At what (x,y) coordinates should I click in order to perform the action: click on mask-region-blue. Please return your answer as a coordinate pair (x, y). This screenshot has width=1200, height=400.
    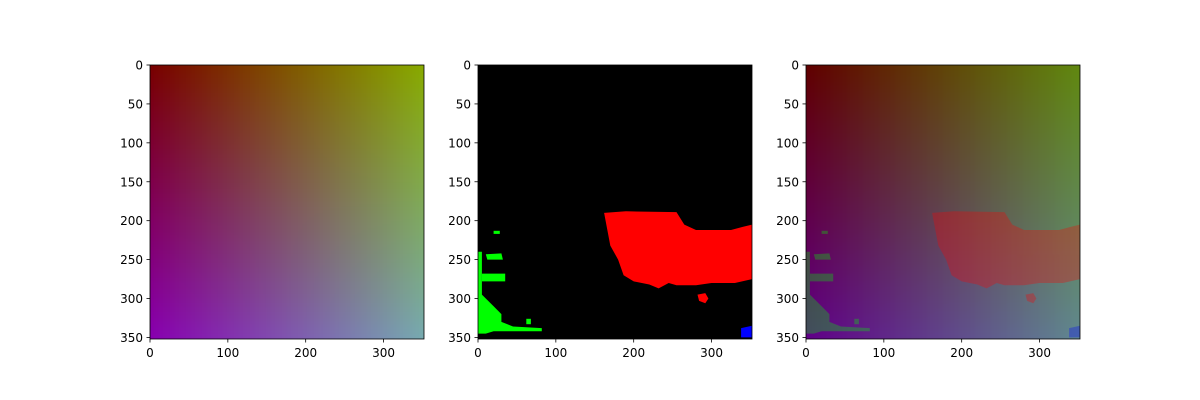
    Looking at the image, I should click on (746, 331).